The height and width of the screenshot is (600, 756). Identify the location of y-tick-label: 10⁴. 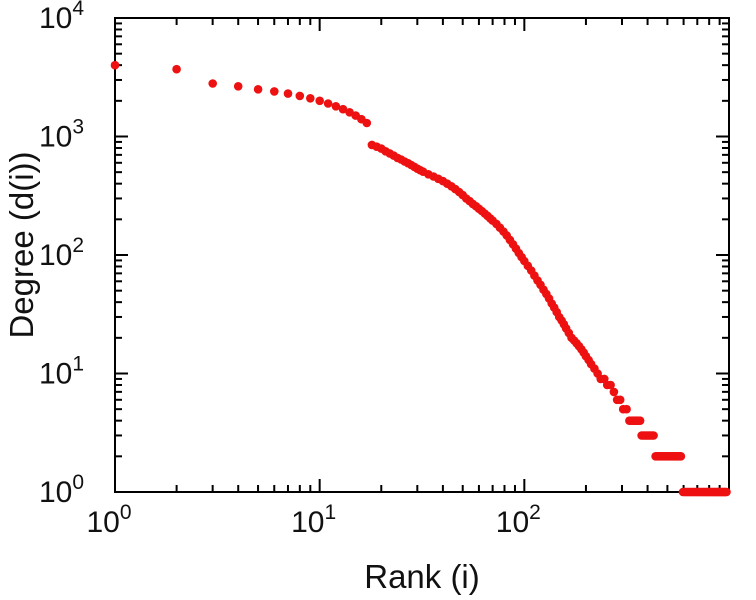
(61, 17).